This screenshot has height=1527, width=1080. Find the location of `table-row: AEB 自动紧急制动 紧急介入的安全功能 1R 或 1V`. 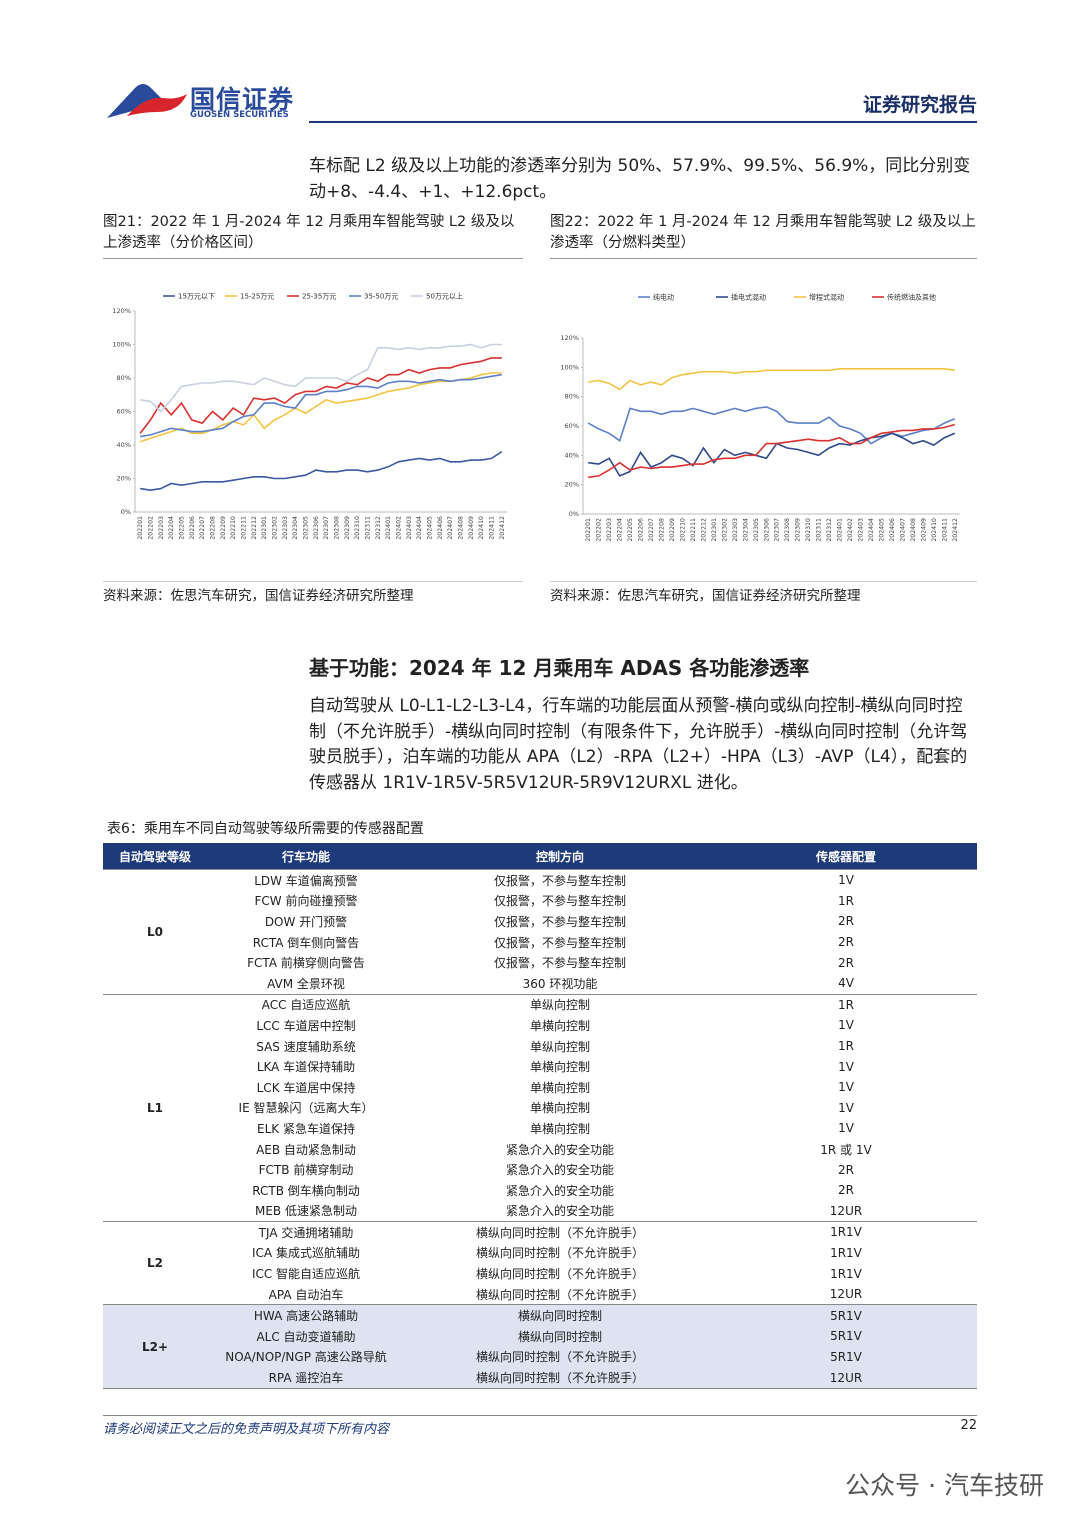

table-row: AEB 自动紧急制动 紧急介入的安全功能 1R 或 1V is located at coordinates (540, 1149).